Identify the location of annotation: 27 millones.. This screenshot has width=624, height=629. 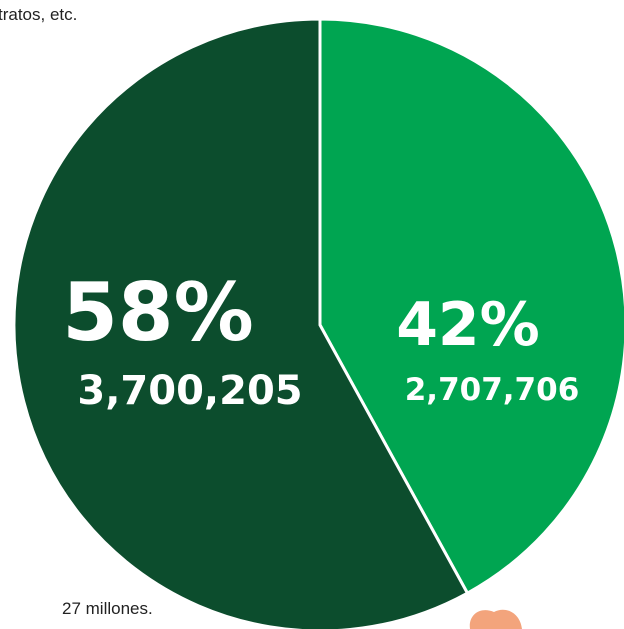
(107, 608).